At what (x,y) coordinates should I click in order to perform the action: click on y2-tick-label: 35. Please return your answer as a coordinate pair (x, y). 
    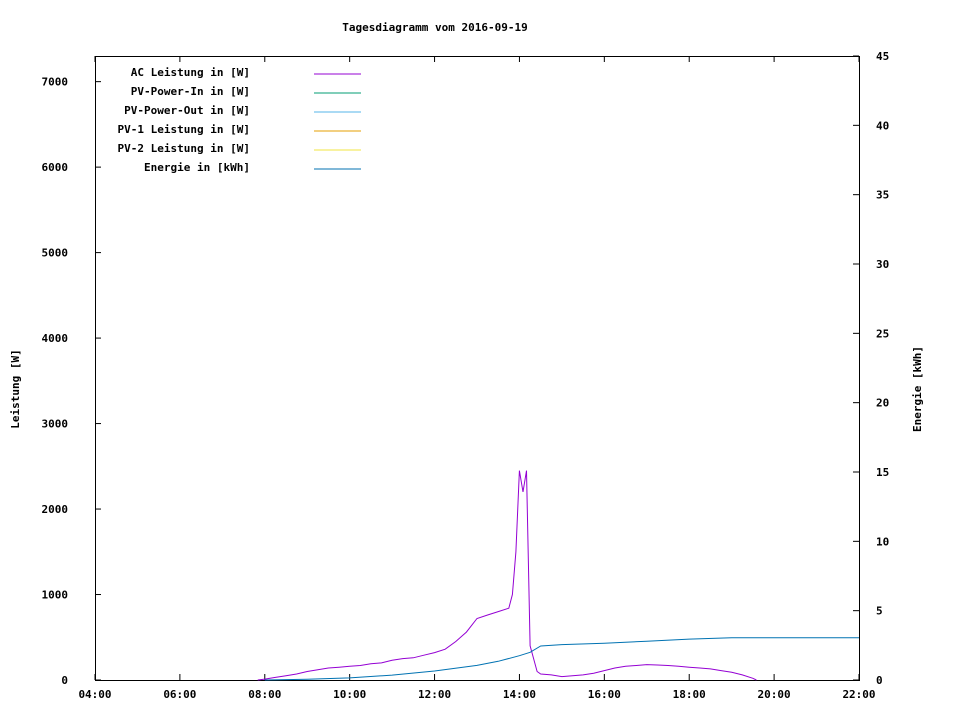
    Looking at the image, I should click on (882, 195).